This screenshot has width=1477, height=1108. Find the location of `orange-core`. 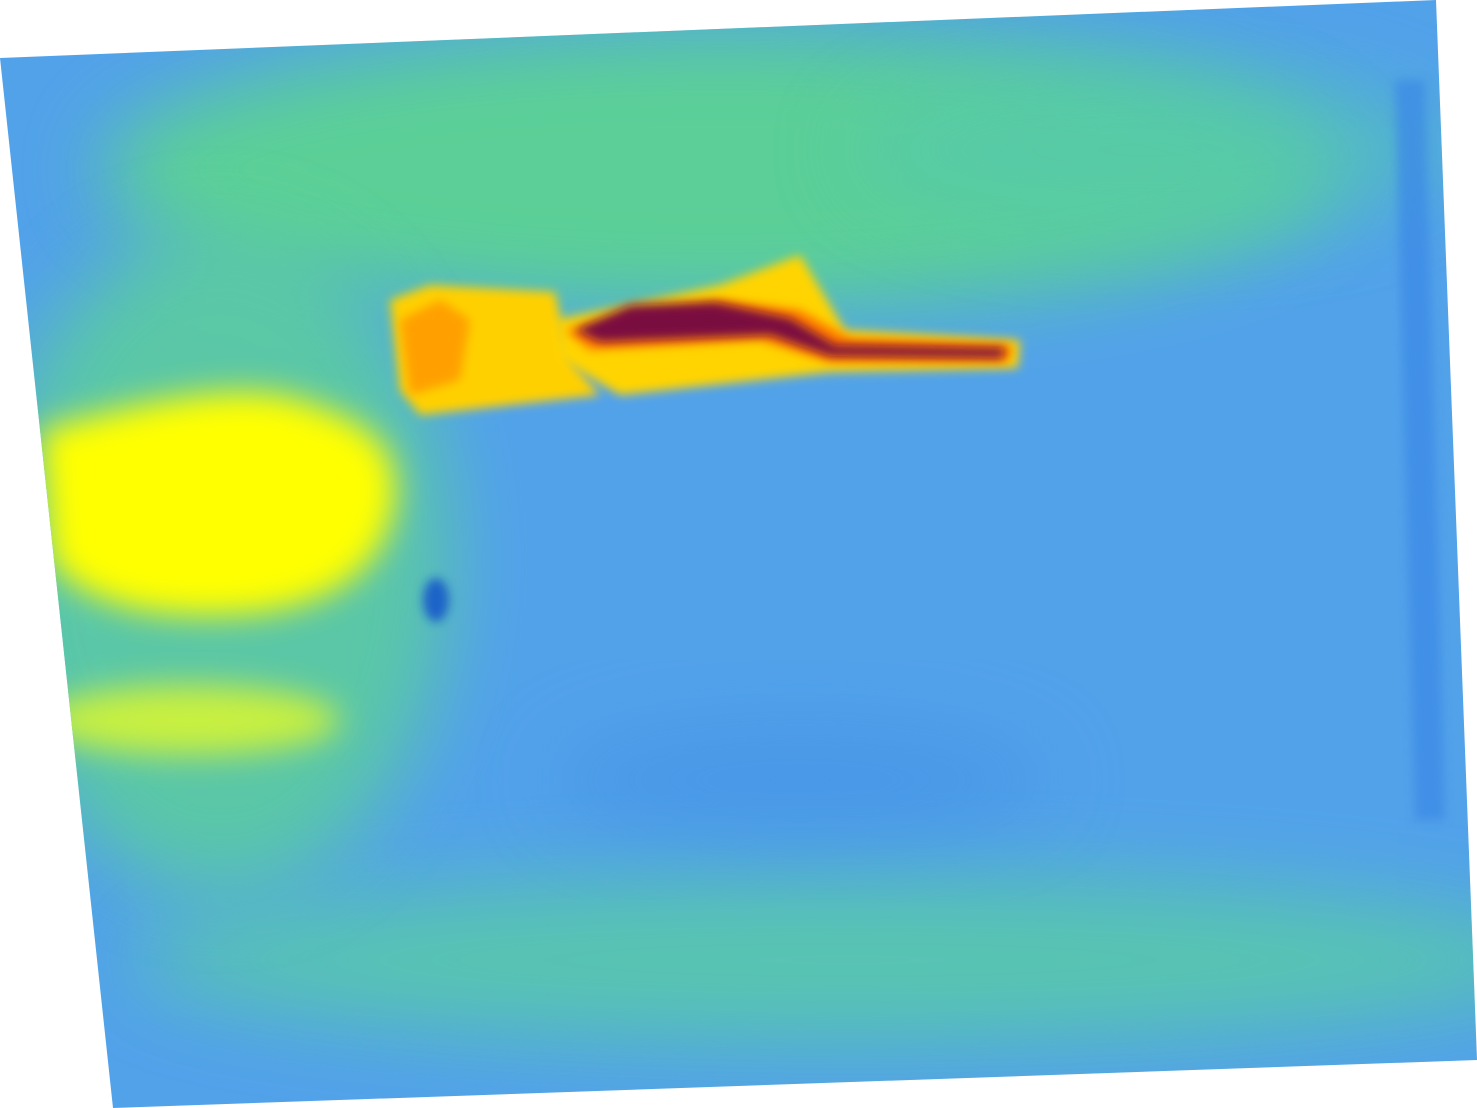

orange-core is located at coordinates (435, 347).